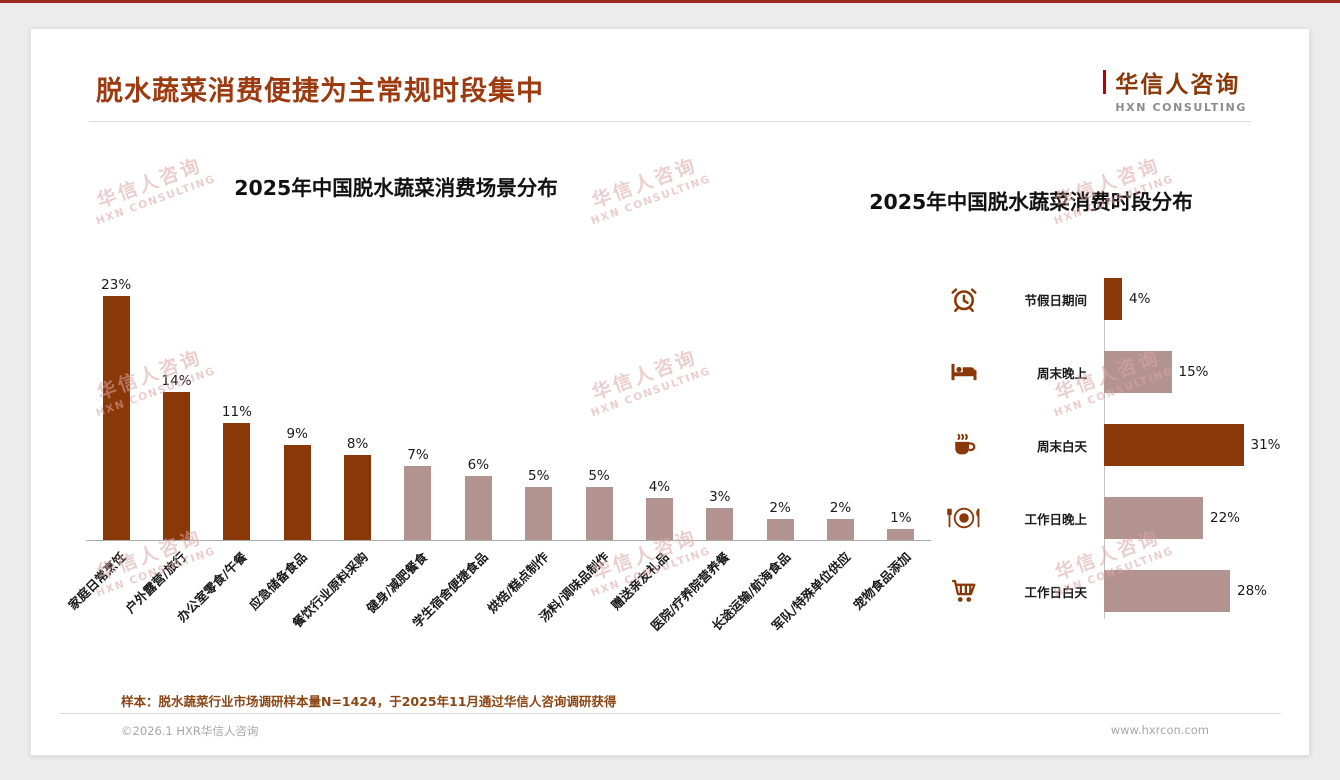 The width and height of the screenshot is (1340, 780). I want to click on bed-icon, so click(964, 372).